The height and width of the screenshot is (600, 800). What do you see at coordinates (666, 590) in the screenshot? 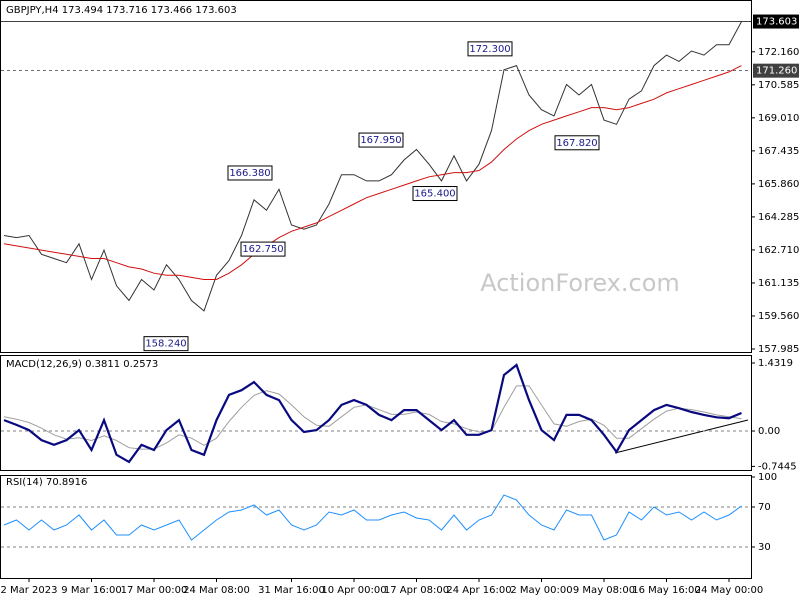
I see `x-tick-label: 16 May 16:00` at bounding box center [666, 590].